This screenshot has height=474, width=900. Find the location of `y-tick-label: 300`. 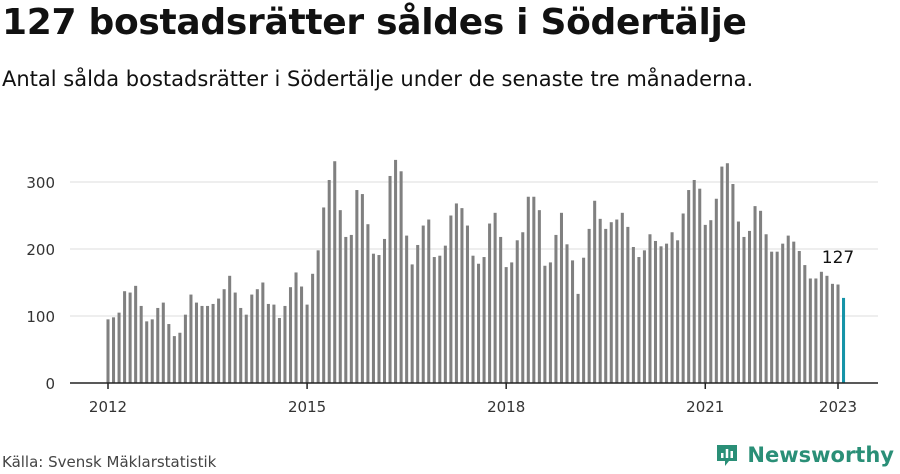

y-tick-label: 300 is located at coordinates (40, 183).